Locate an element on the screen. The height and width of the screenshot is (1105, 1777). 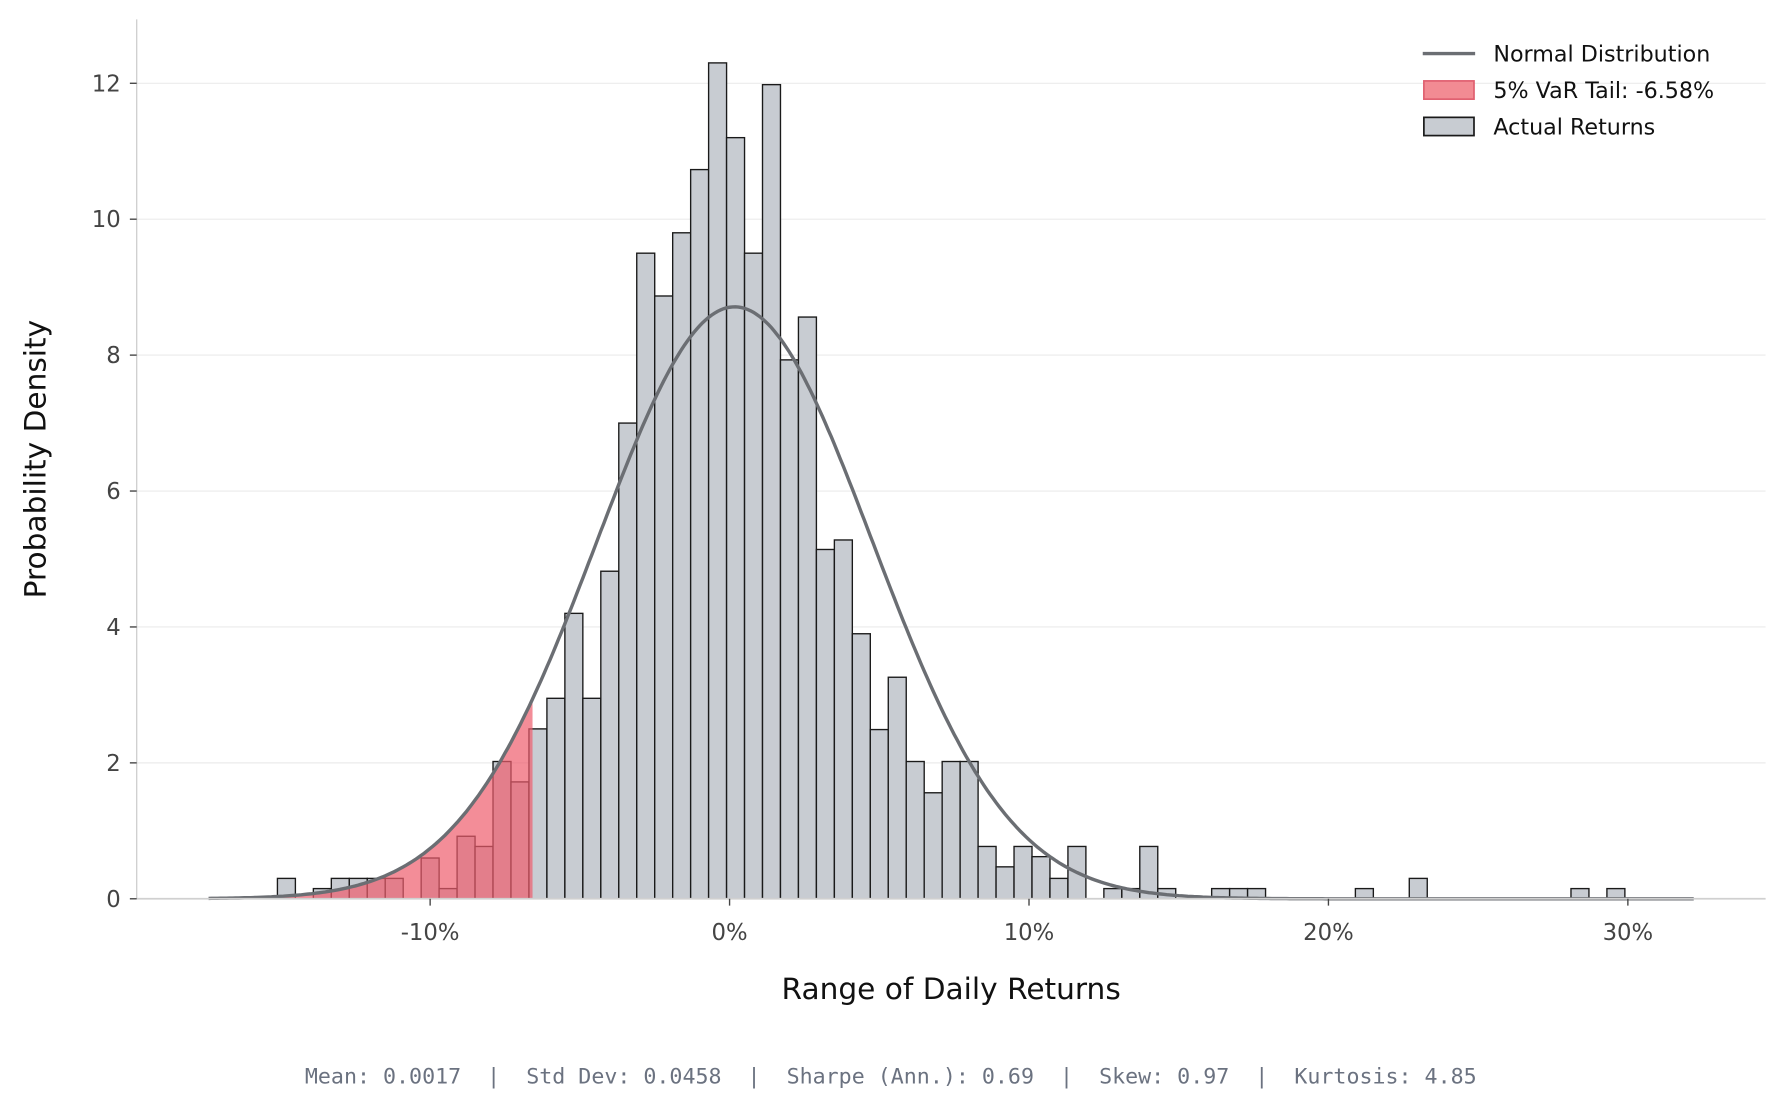
x-tick-label: 20% is located at coordinates (1328, 933).